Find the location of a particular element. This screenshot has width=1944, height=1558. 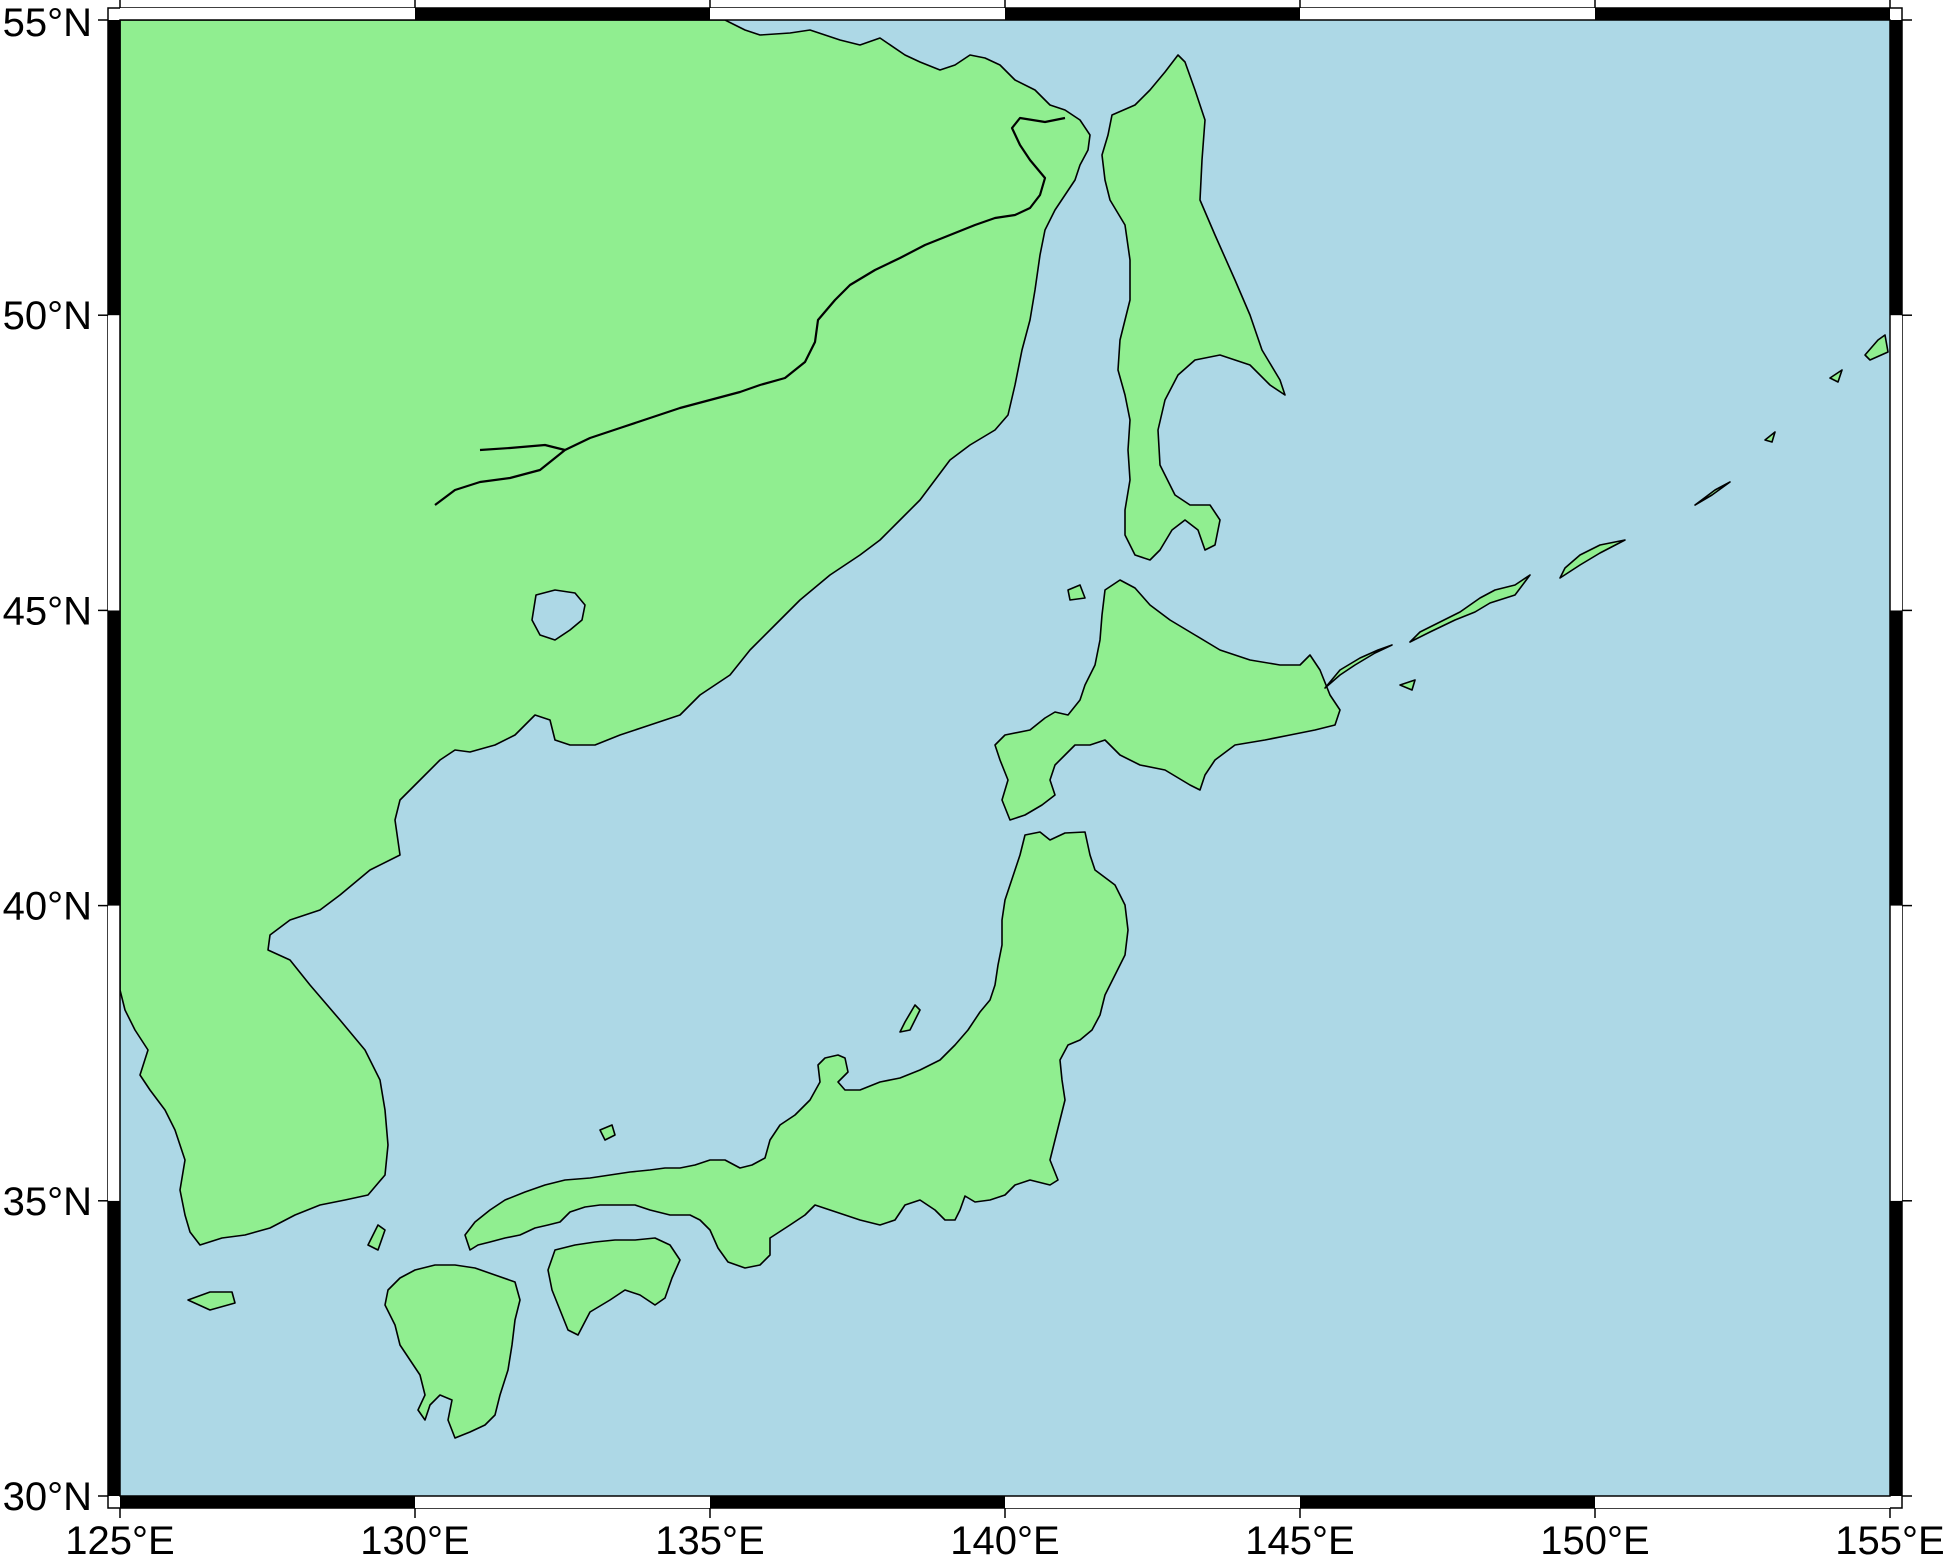

lake-khanka is located at coordinates (558, 615).